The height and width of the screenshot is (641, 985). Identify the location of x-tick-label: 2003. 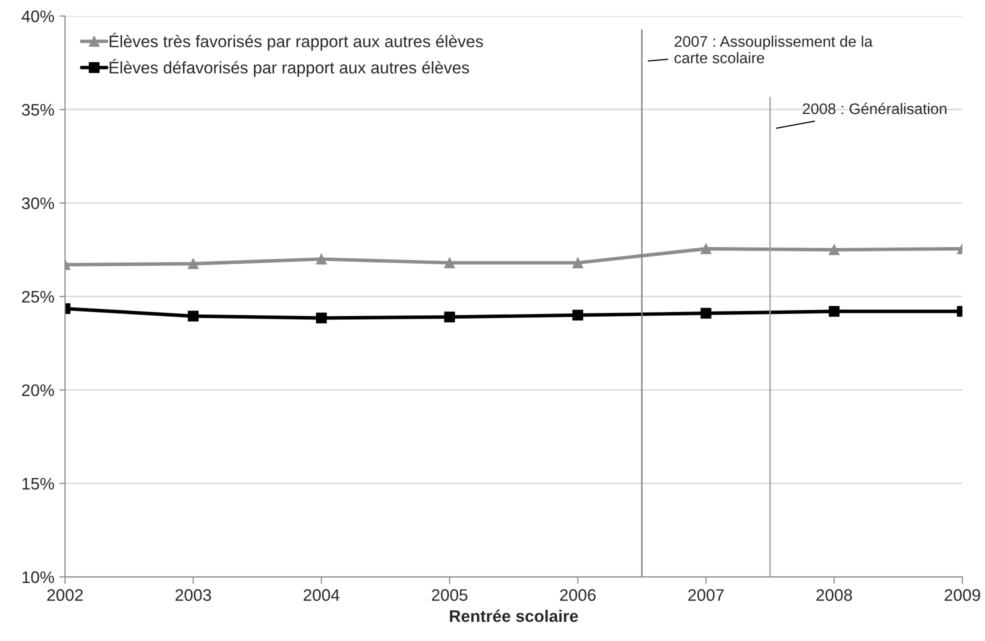
(194, 595).